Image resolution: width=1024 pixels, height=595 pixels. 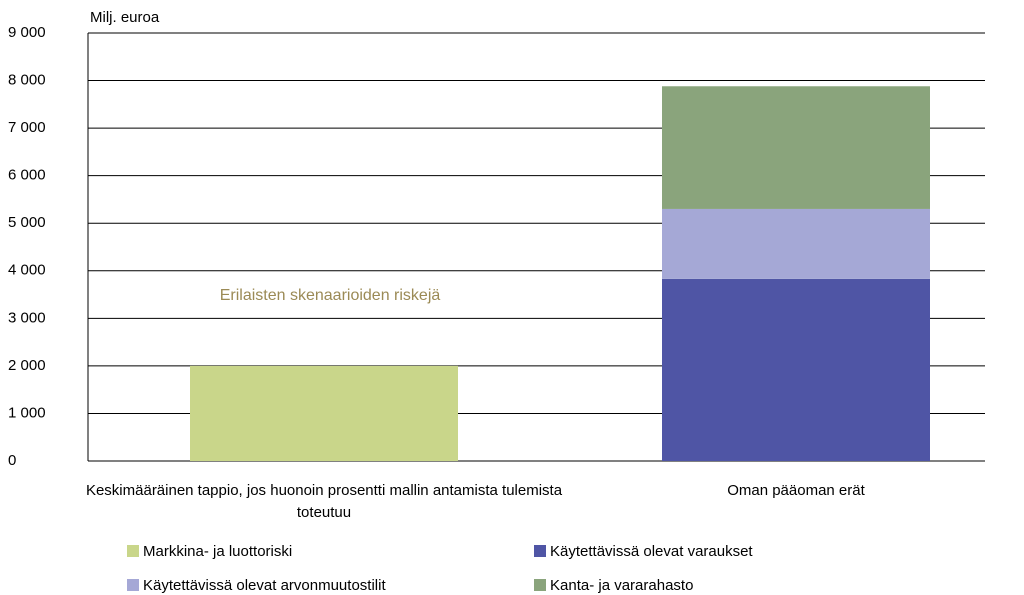 What do you see at coordinates (27, 175) in the screenshot?
I see `y-tick-label: 6 000` at bounding box center [27, 175].